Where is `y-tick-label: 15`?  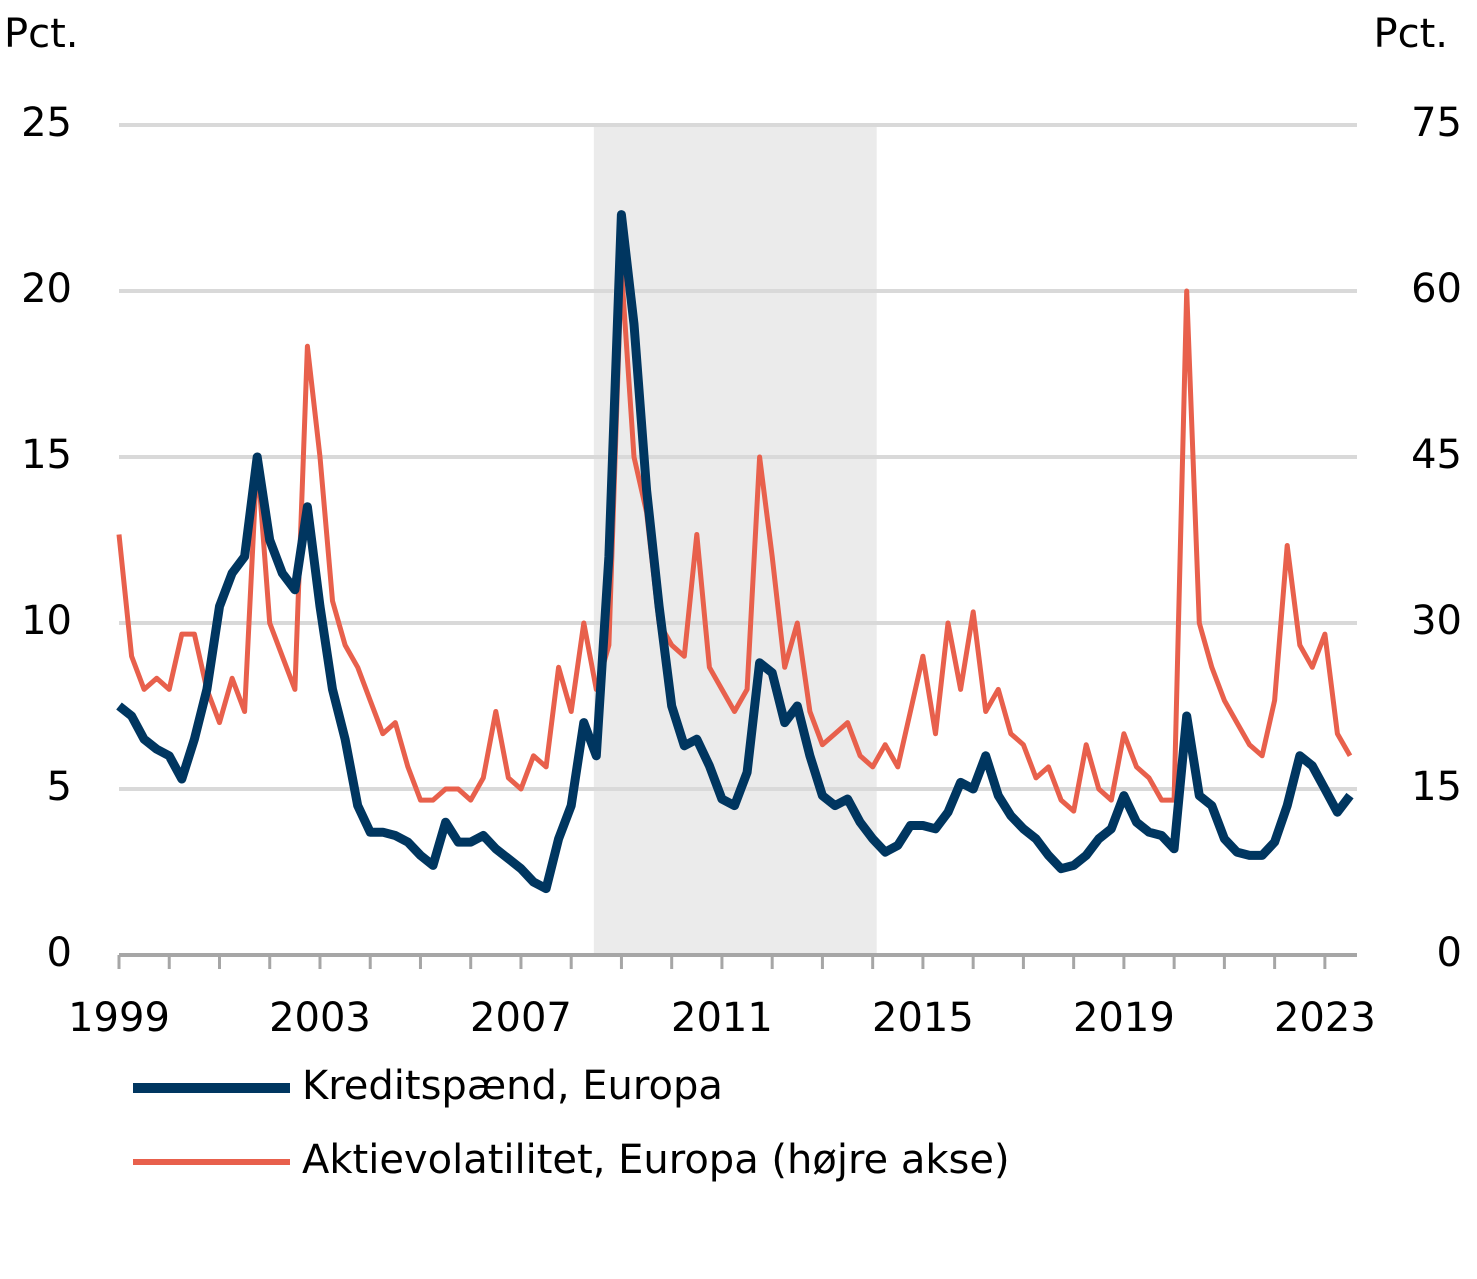
y-tick-label: 15 is located at coordinates (46, 455).